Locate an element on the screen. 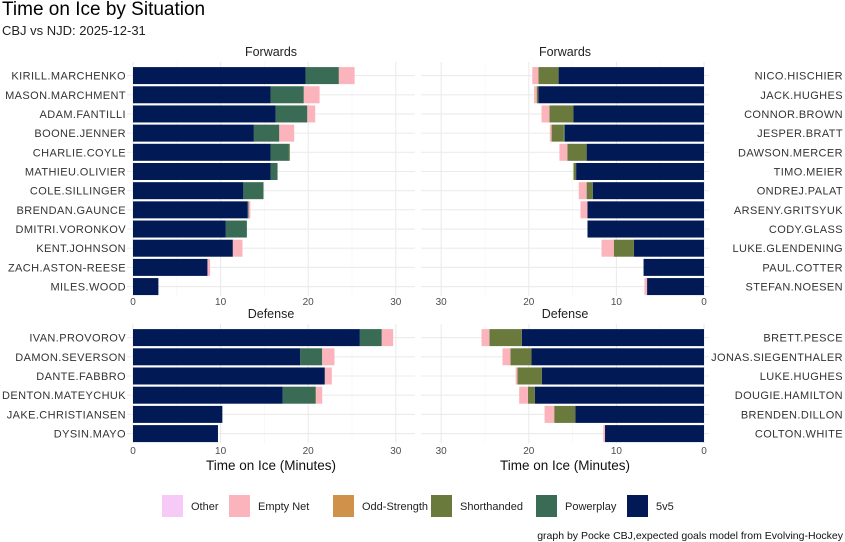 The image size is (845, 542). player-name-label: ARSENY.GRITSYUK is located at coordinates (788, 211).